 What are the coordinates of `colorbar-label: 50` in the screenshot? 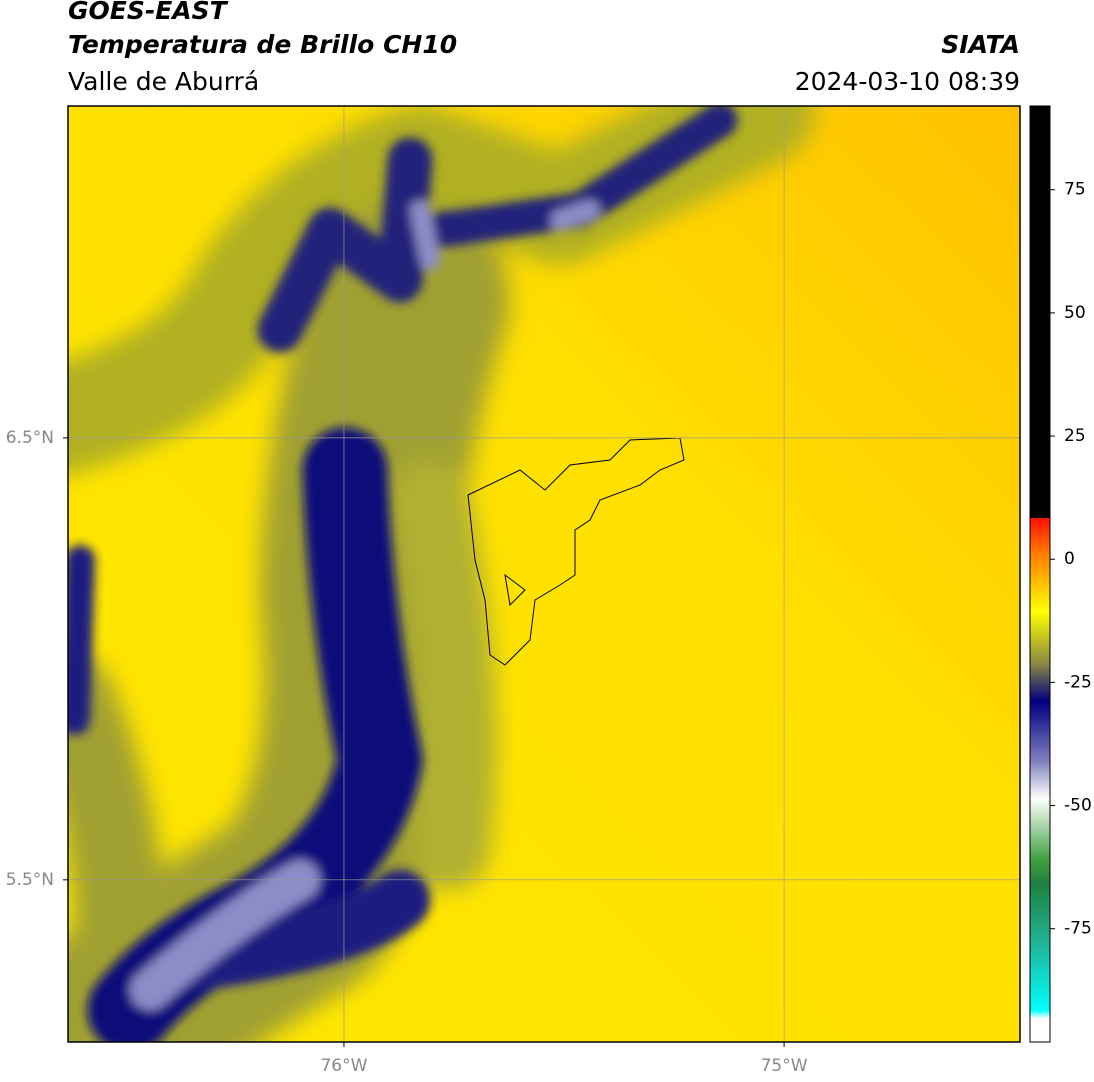 It's located at (1075, 313).